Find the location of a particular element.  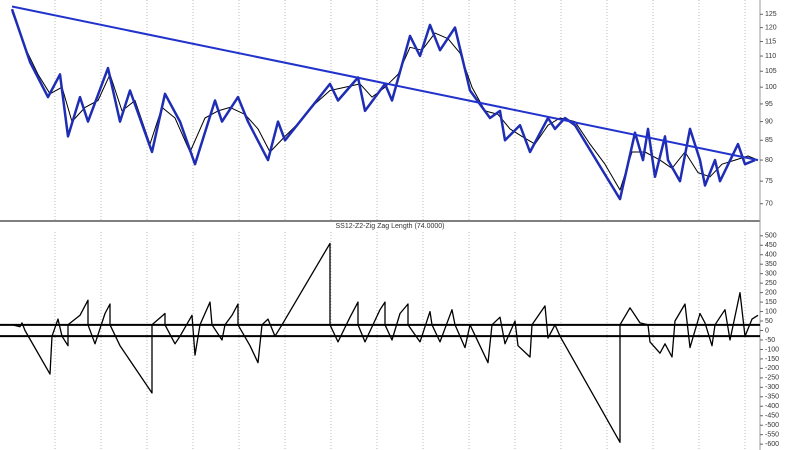

y-tick-label: -400 is located at coordinates (772, 406).